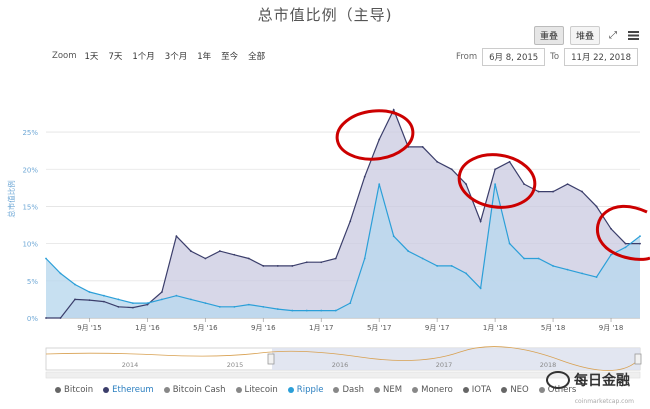 The height and width of the screenshot is (409, 650). I want to click on x-tick-label: 5月 '16, so click(205, 328).